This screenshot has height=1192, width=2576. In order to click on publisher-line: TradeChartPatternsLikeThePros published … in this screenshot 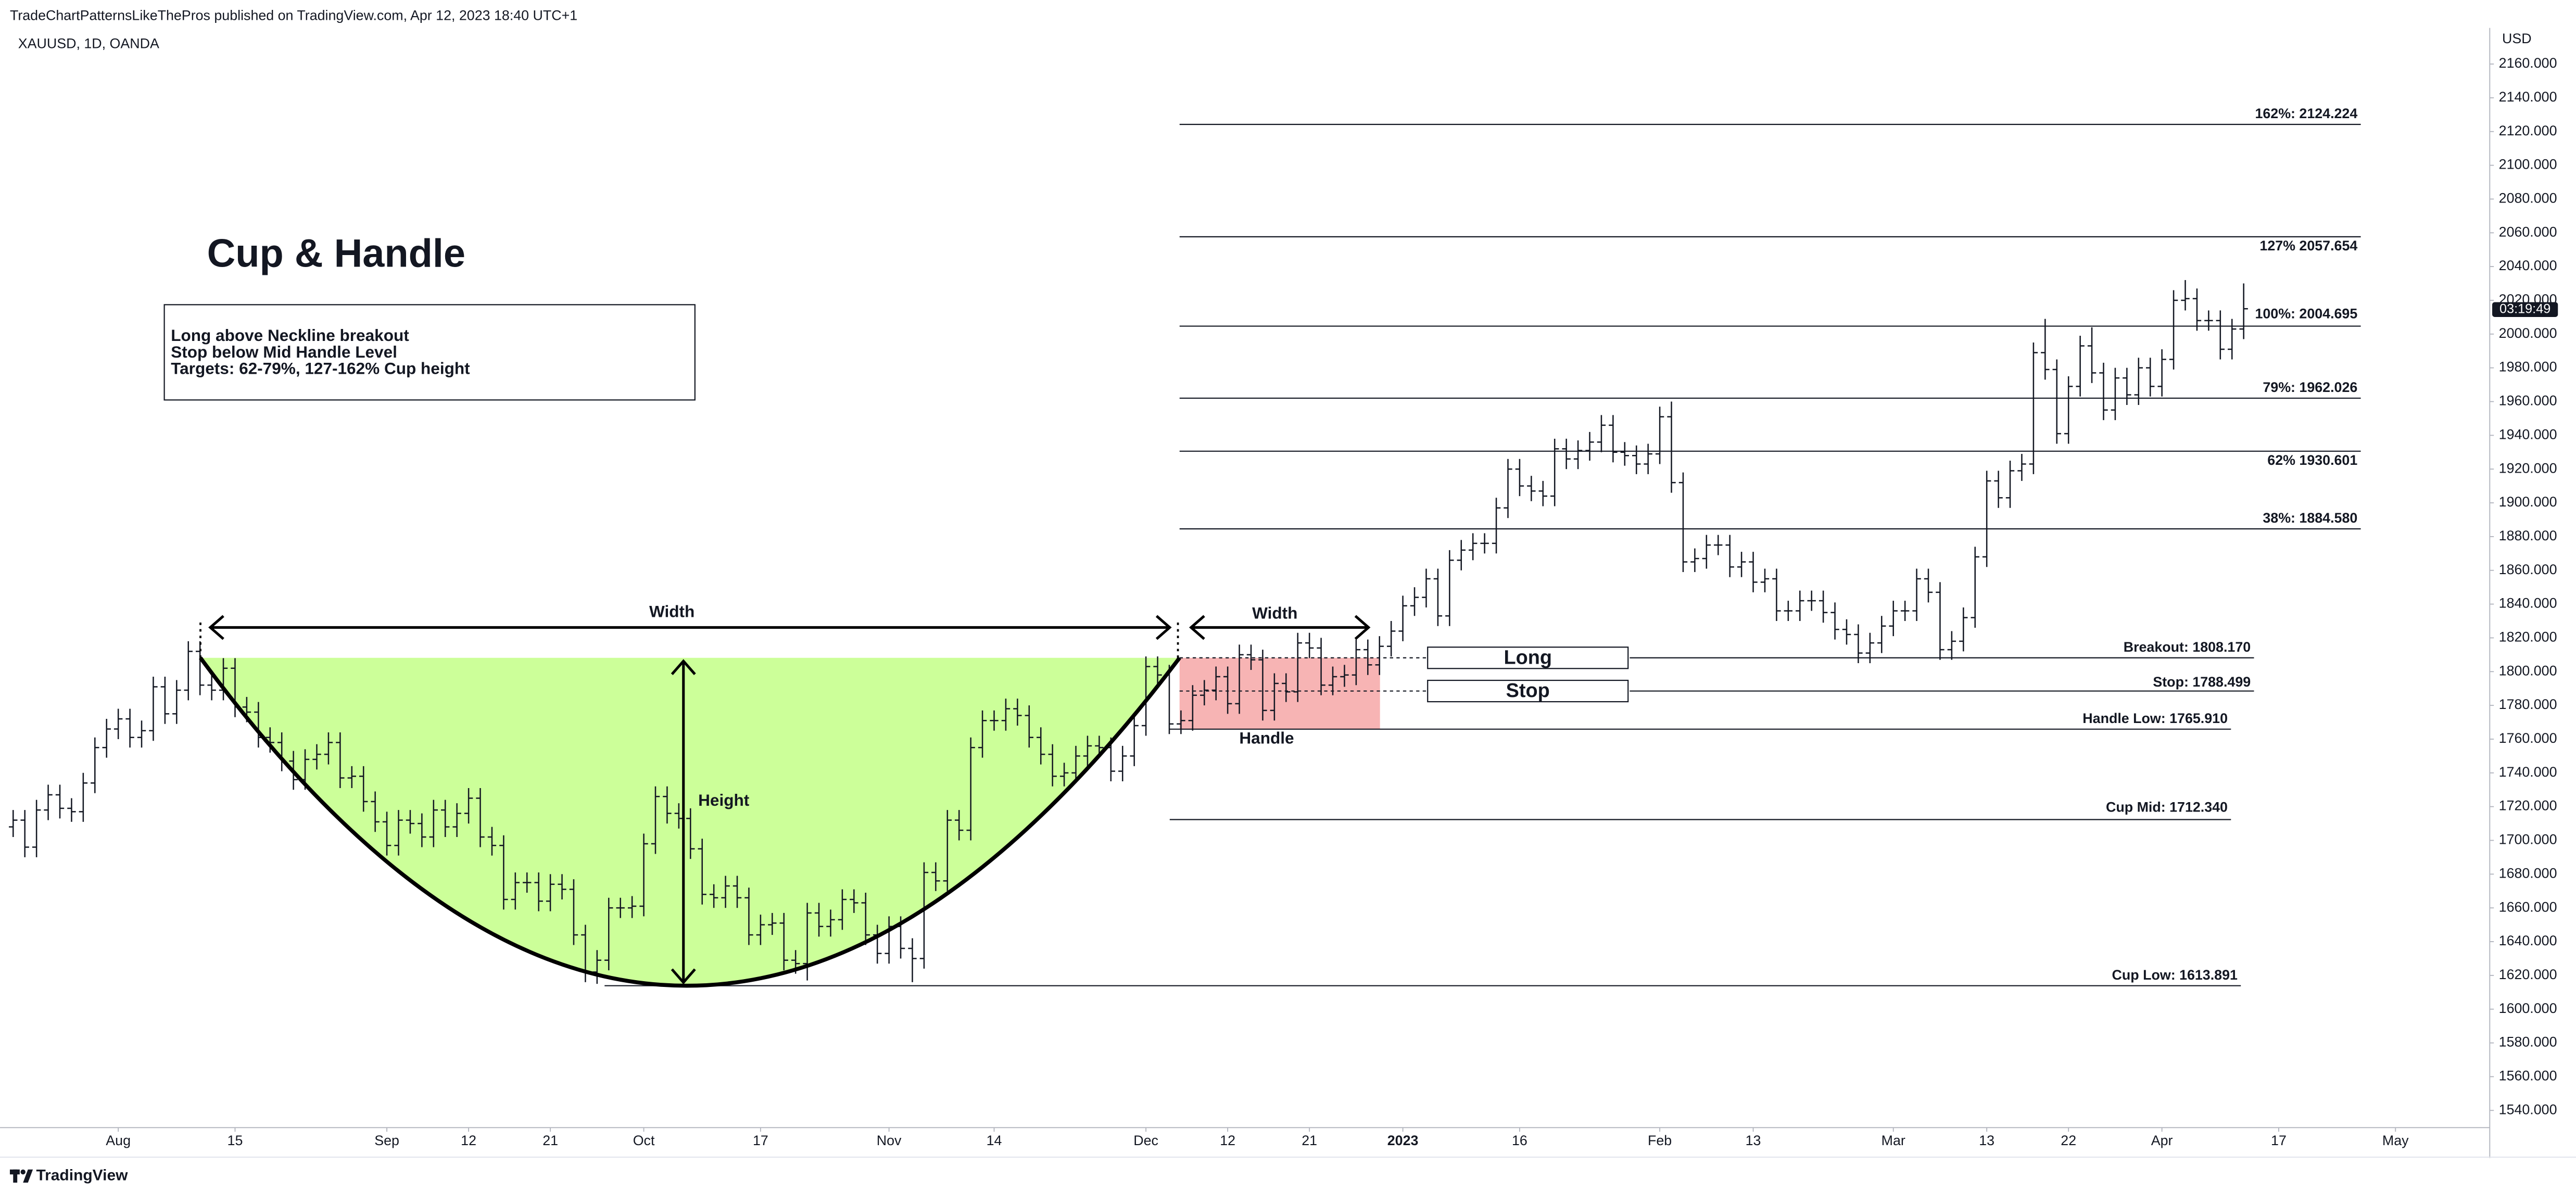, I will do `click(293, 15)`.